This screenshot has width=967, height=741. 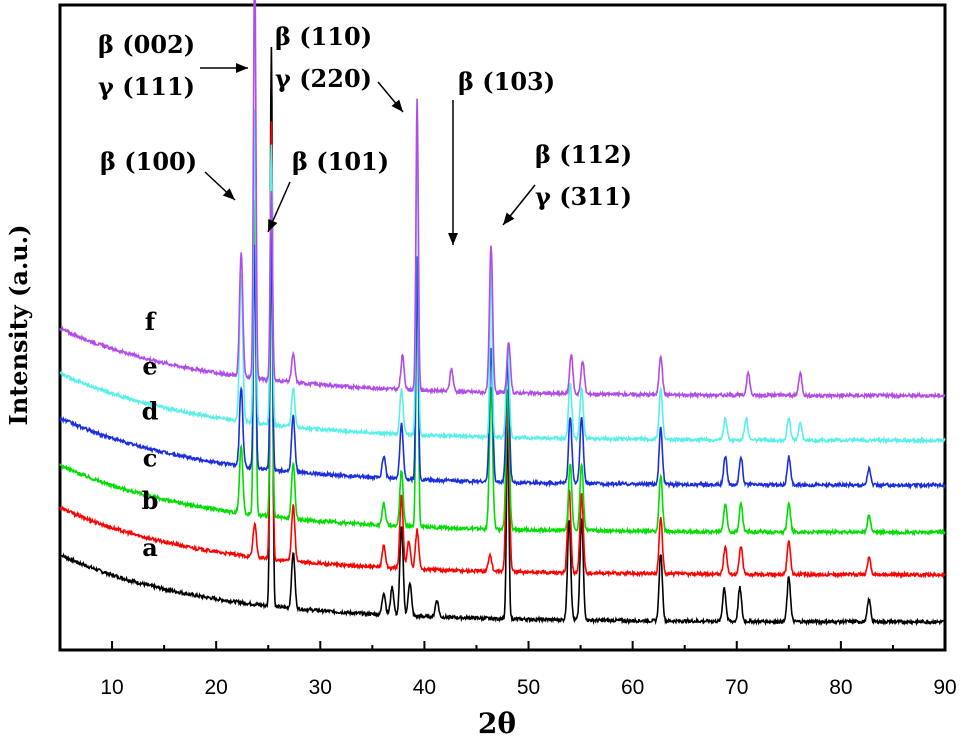 What do you see at coordinates (150, 547) in the screenshot?
I see `series-label-a: a` at bounding box center [150, 547].